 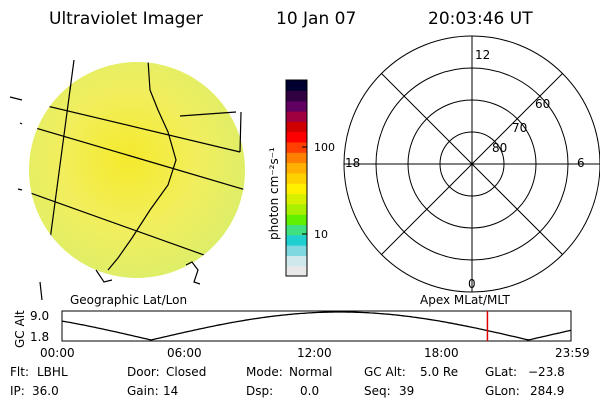 I want to click on status-gain-label: Gain:, so click(x=143, y=391).